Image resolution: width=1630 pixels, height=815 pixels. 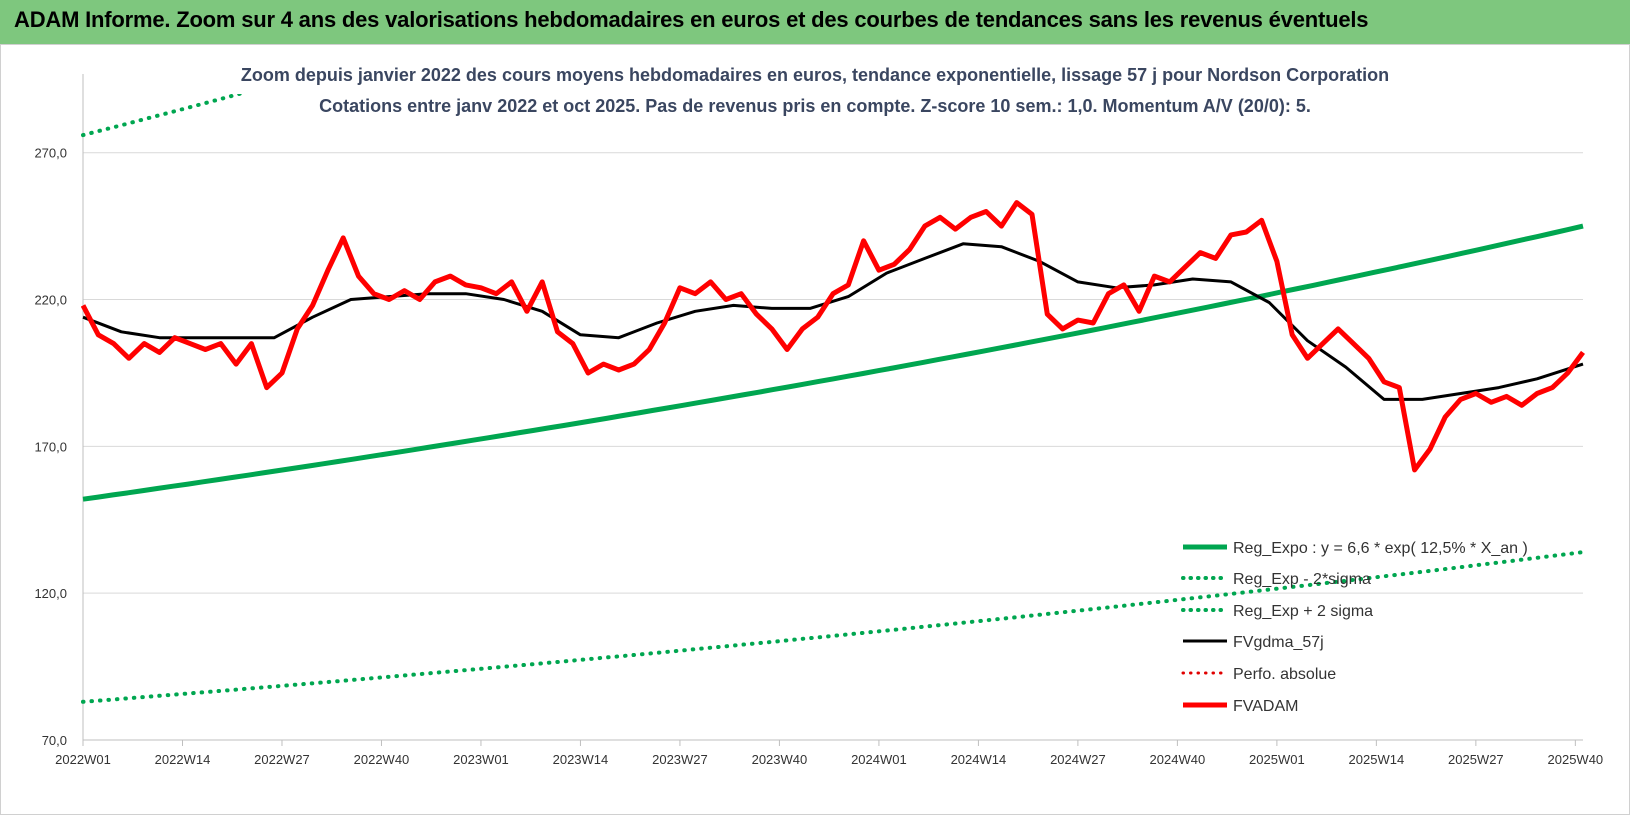 I want to click on x-tick-label: 2025W27, so click(x=1476, y=759).